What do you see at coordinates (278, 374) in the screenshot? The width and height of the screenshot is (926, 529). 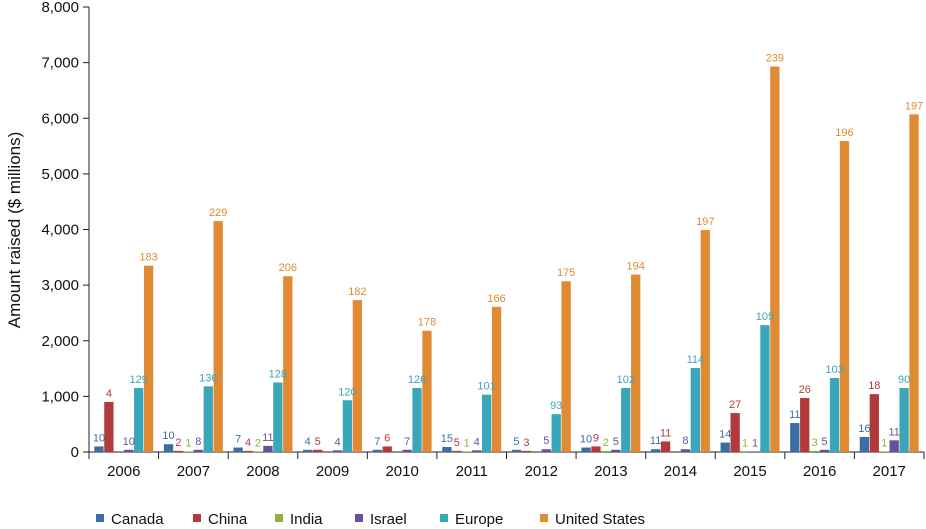 I see `data-label: 128` at bounding box center [278, 374].